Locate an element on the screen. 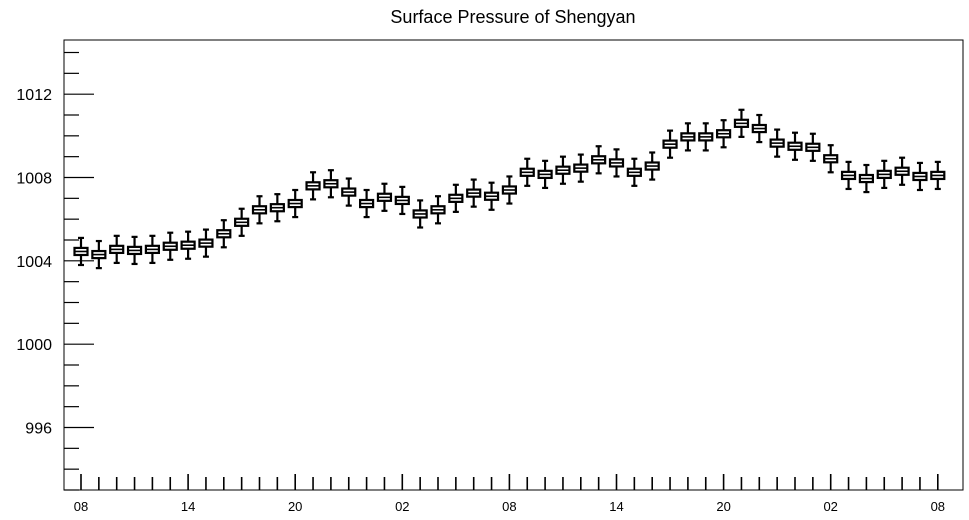 The width and height of the screenshot is (969, 520). y-tick-label: 1000 is located at coordinates (34, 345).